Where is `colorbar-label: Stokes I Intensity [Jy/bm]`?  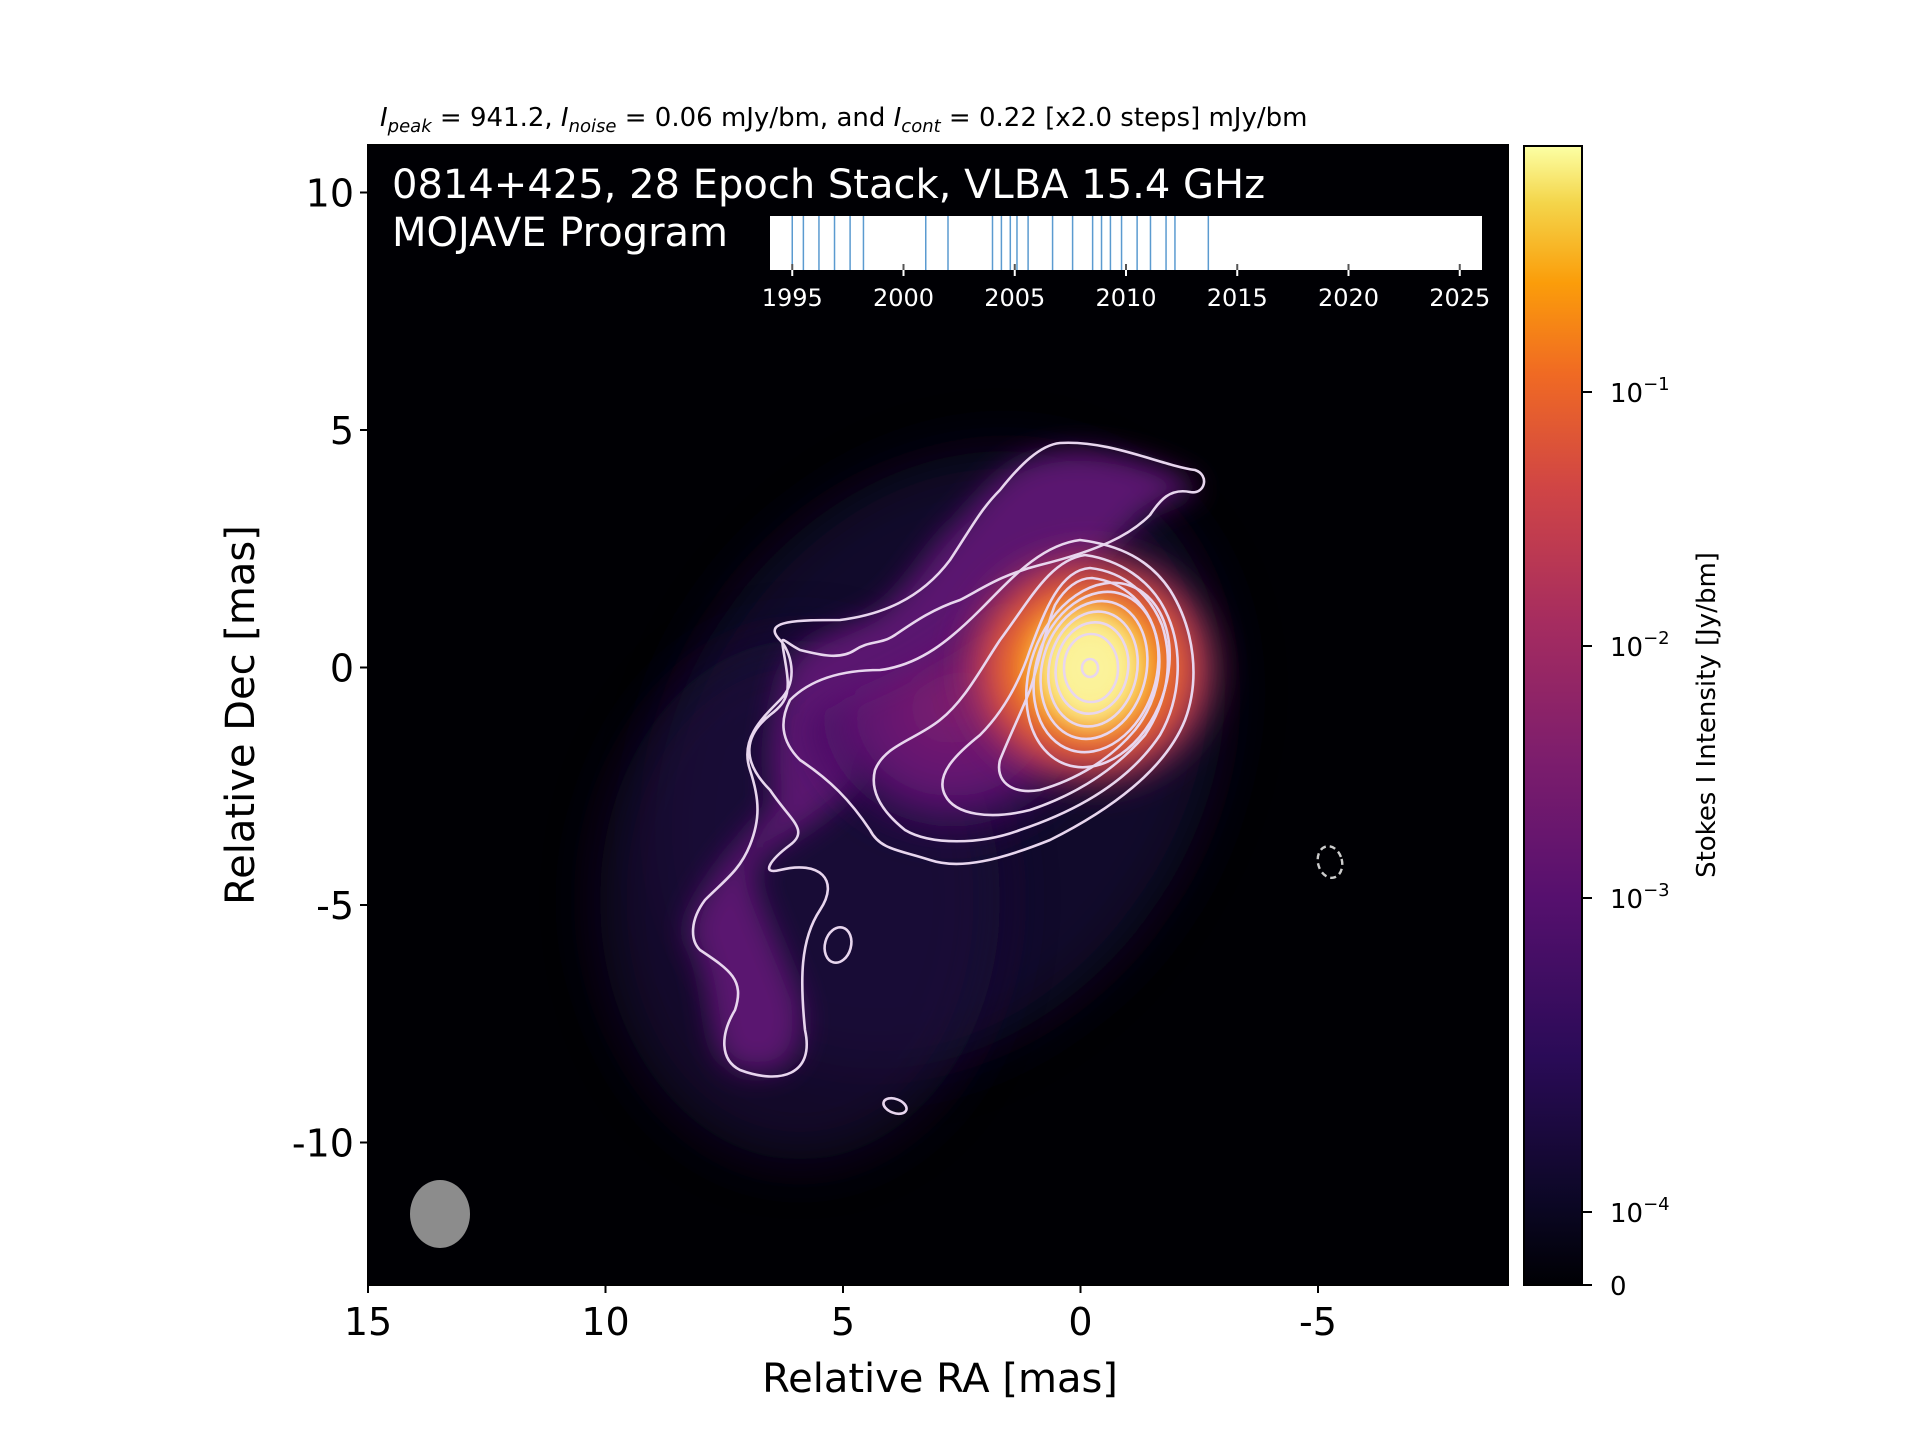 colorbar-label: Stokes I Intensity [Jy/bm] is located at coordinates (1707, 715).